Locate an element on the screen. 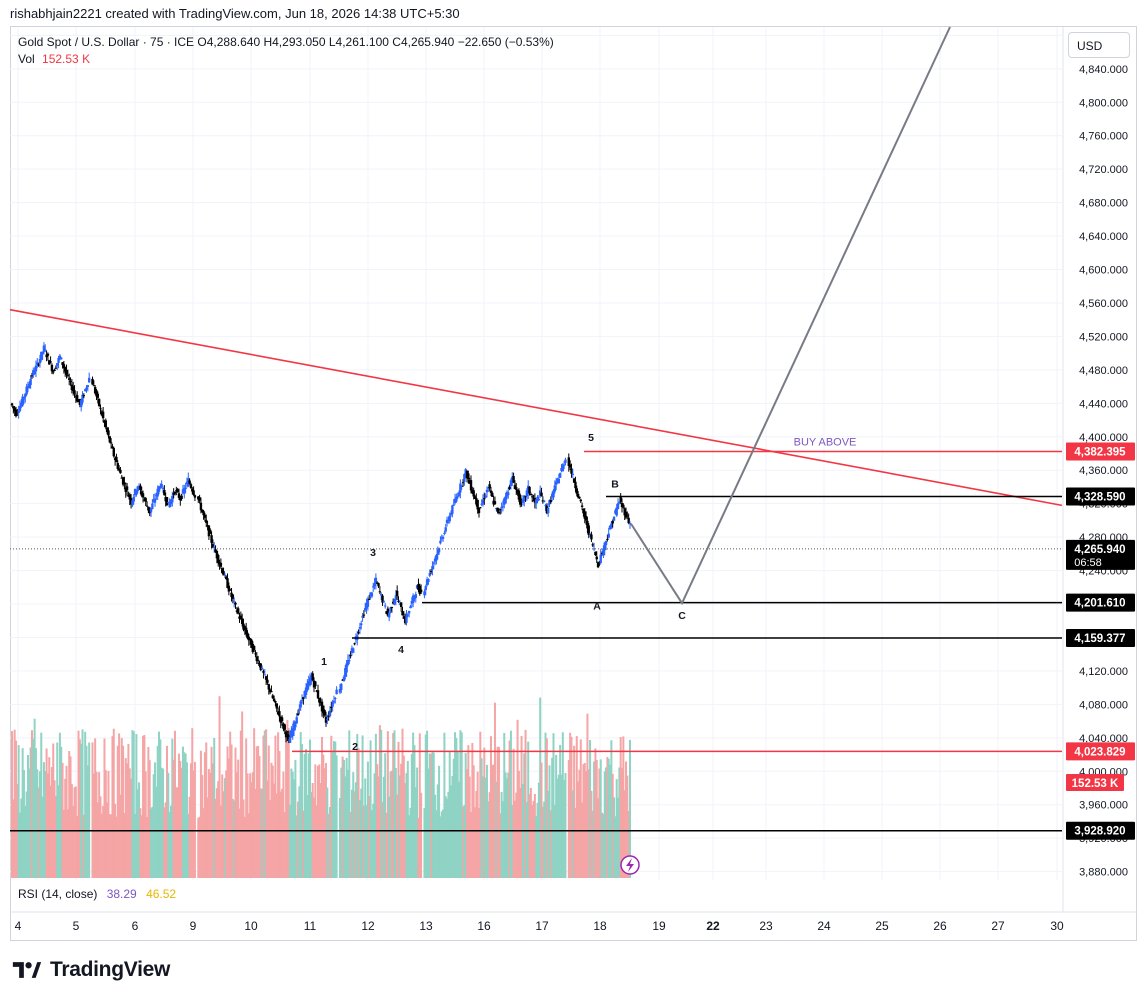 The width and height of the screenshot is (1147, 1000). wave-label-c: C is located at coordinates (682, 616).